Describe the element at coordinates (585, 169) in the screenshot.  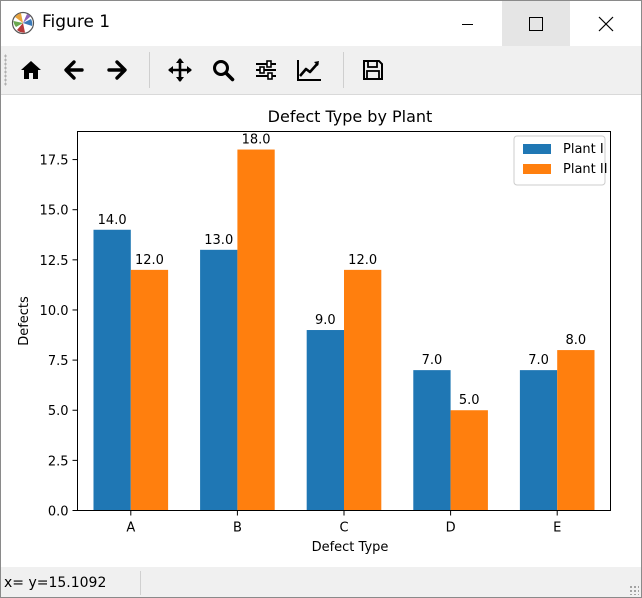
I see `legend-label-series-2: Plant II` at that location.